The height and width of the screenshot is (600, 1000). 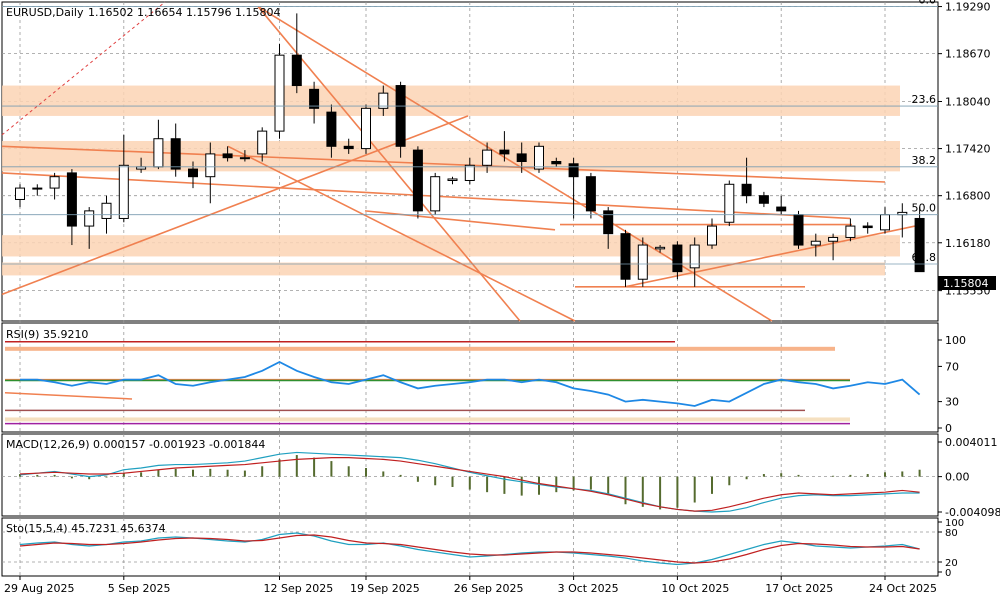 I want to click on sto-tick-label: 20, so click(x=951, y=563).